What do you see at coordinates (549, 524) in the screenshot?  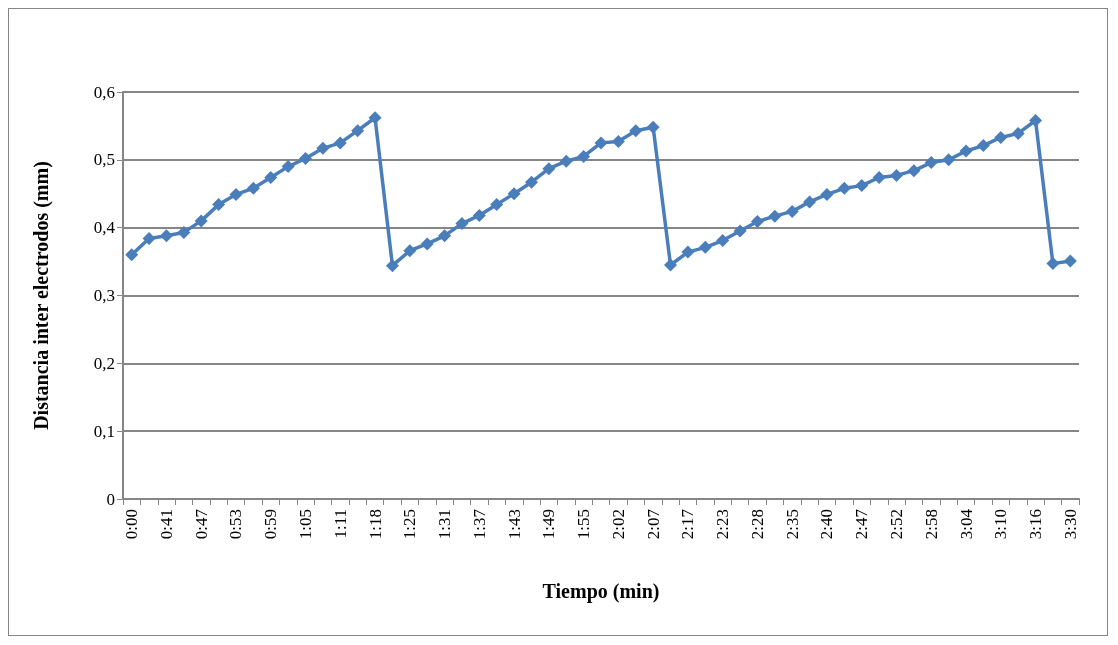 I see `x-tick-label: 1:49` at bounding box center [549, 524].